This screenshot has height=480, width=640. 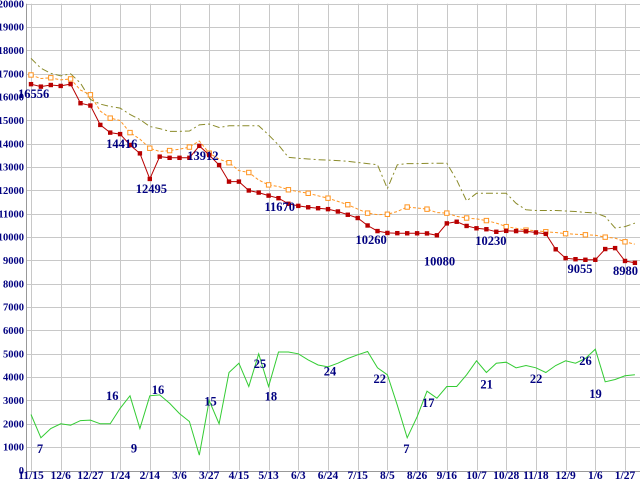 What do you see at coordinates (239, 475) in the screenshot?
I see `x-tick-label: 4/15` at bounding box center [239, 475].